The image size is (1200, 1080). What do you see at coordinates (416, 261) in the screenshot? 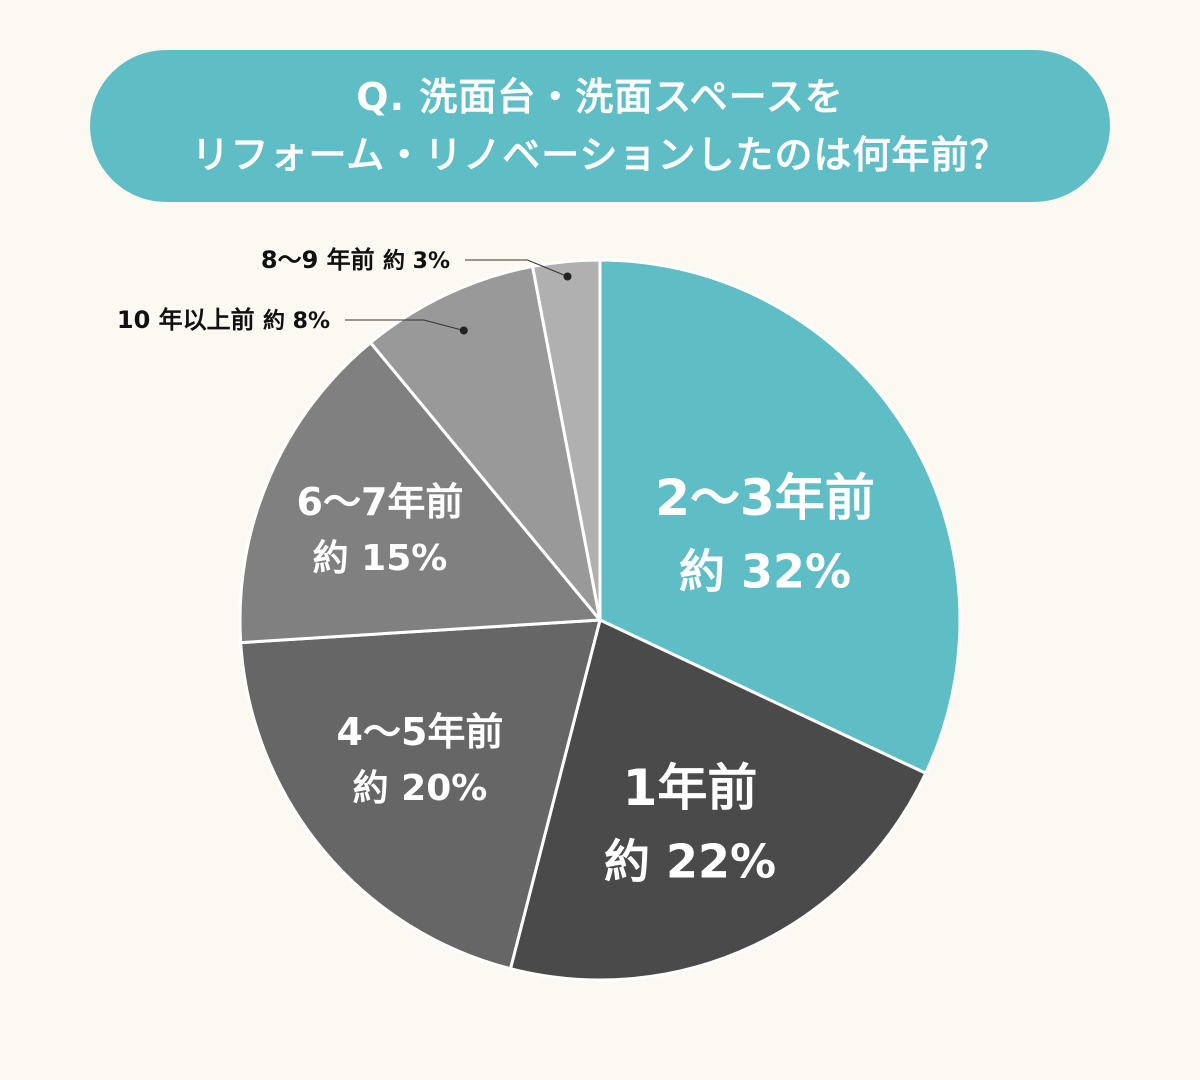
I see `callout-value: 約 3%` at bounding box center [416, 261].